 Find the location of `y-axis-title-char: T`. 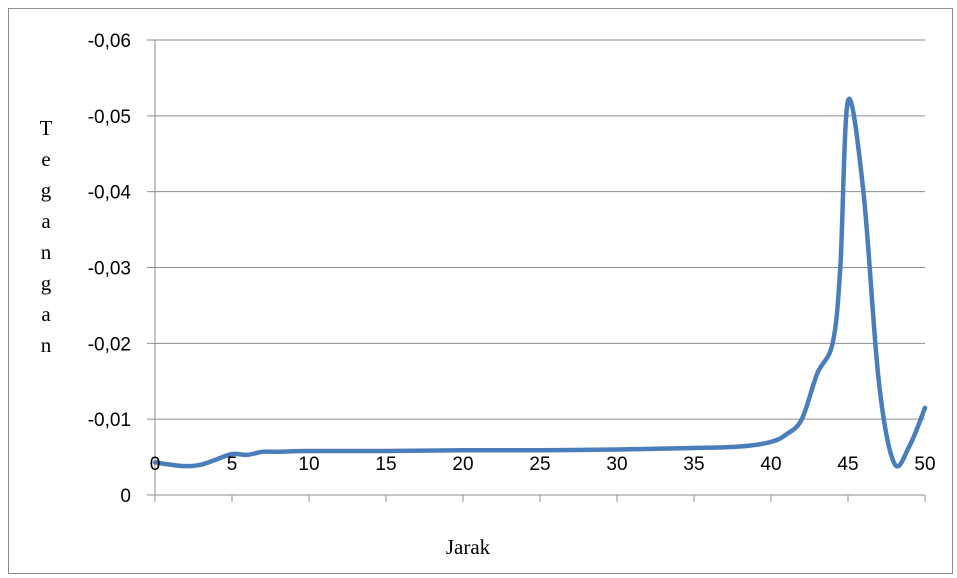

y-axis-title-char: T is located at coordinates (46, 128).